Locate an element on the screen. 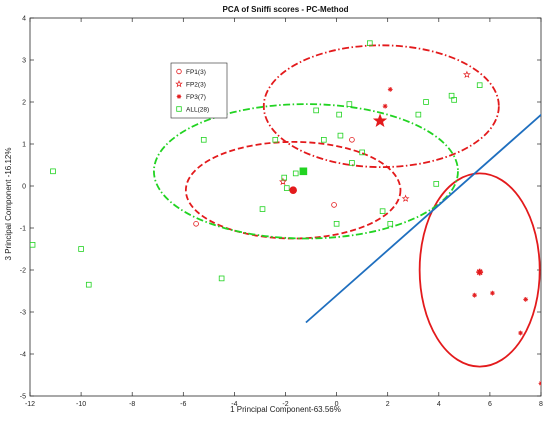 The height and width of the screenshot is (427, 550). legend: FP1(3) FP2(3) FP3(7) ALL(28) is located at coordinates (199, 90).